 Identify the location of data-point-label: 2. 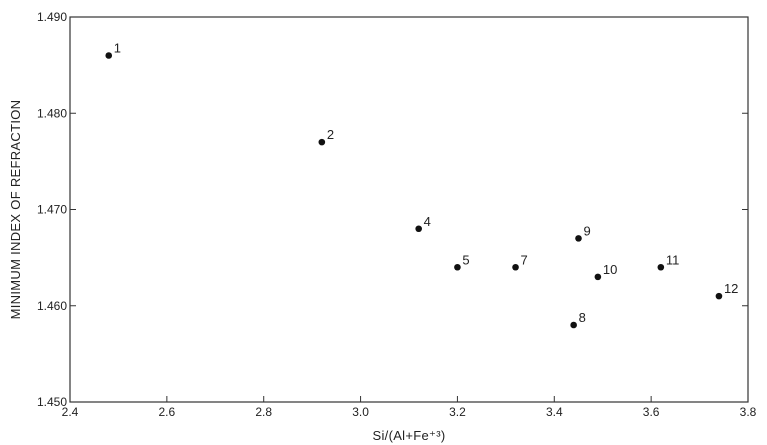
(330, 134).